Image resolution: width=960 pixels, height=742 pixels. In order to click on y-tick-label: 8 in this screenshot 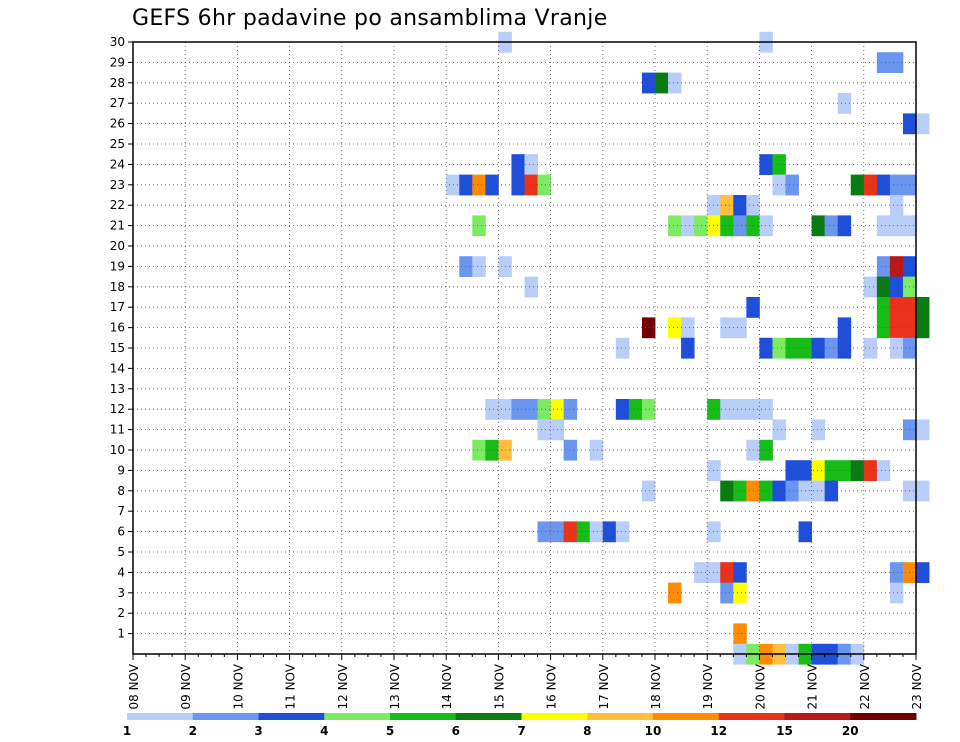, I will do `click(121, 491)`.